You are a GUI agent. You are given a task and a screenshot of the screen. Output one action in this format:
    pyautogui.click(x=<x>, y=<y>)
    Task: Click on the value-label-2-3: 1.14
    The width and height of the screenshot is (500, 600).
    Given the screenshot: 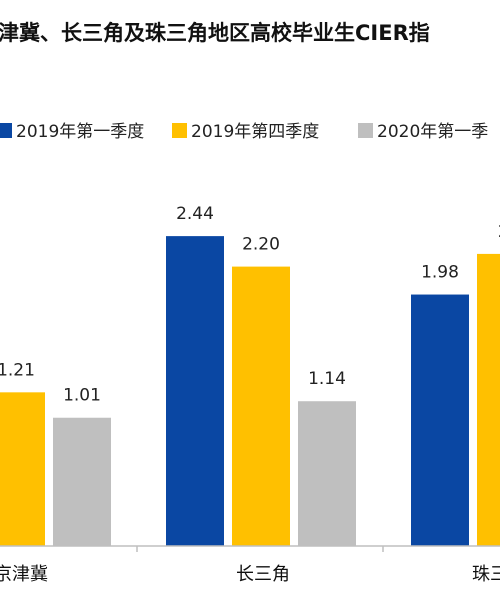 What is the action you would take?
    pyautogui.click(x=327, y=379)
    